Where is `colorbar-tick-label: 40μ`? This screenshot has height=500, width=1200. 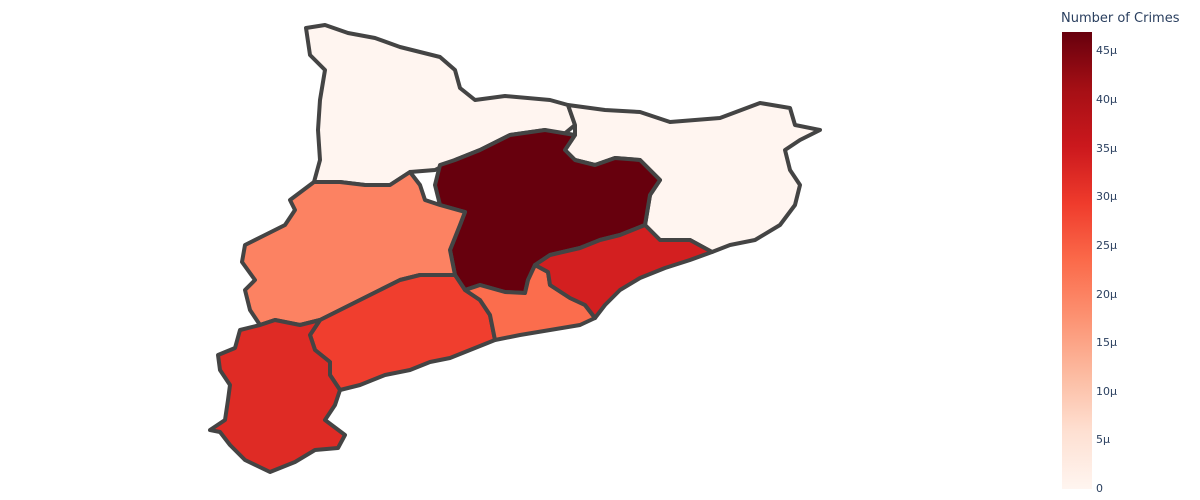
colorbar-tick-label: 40μ is located at coordinates (1106, 100).